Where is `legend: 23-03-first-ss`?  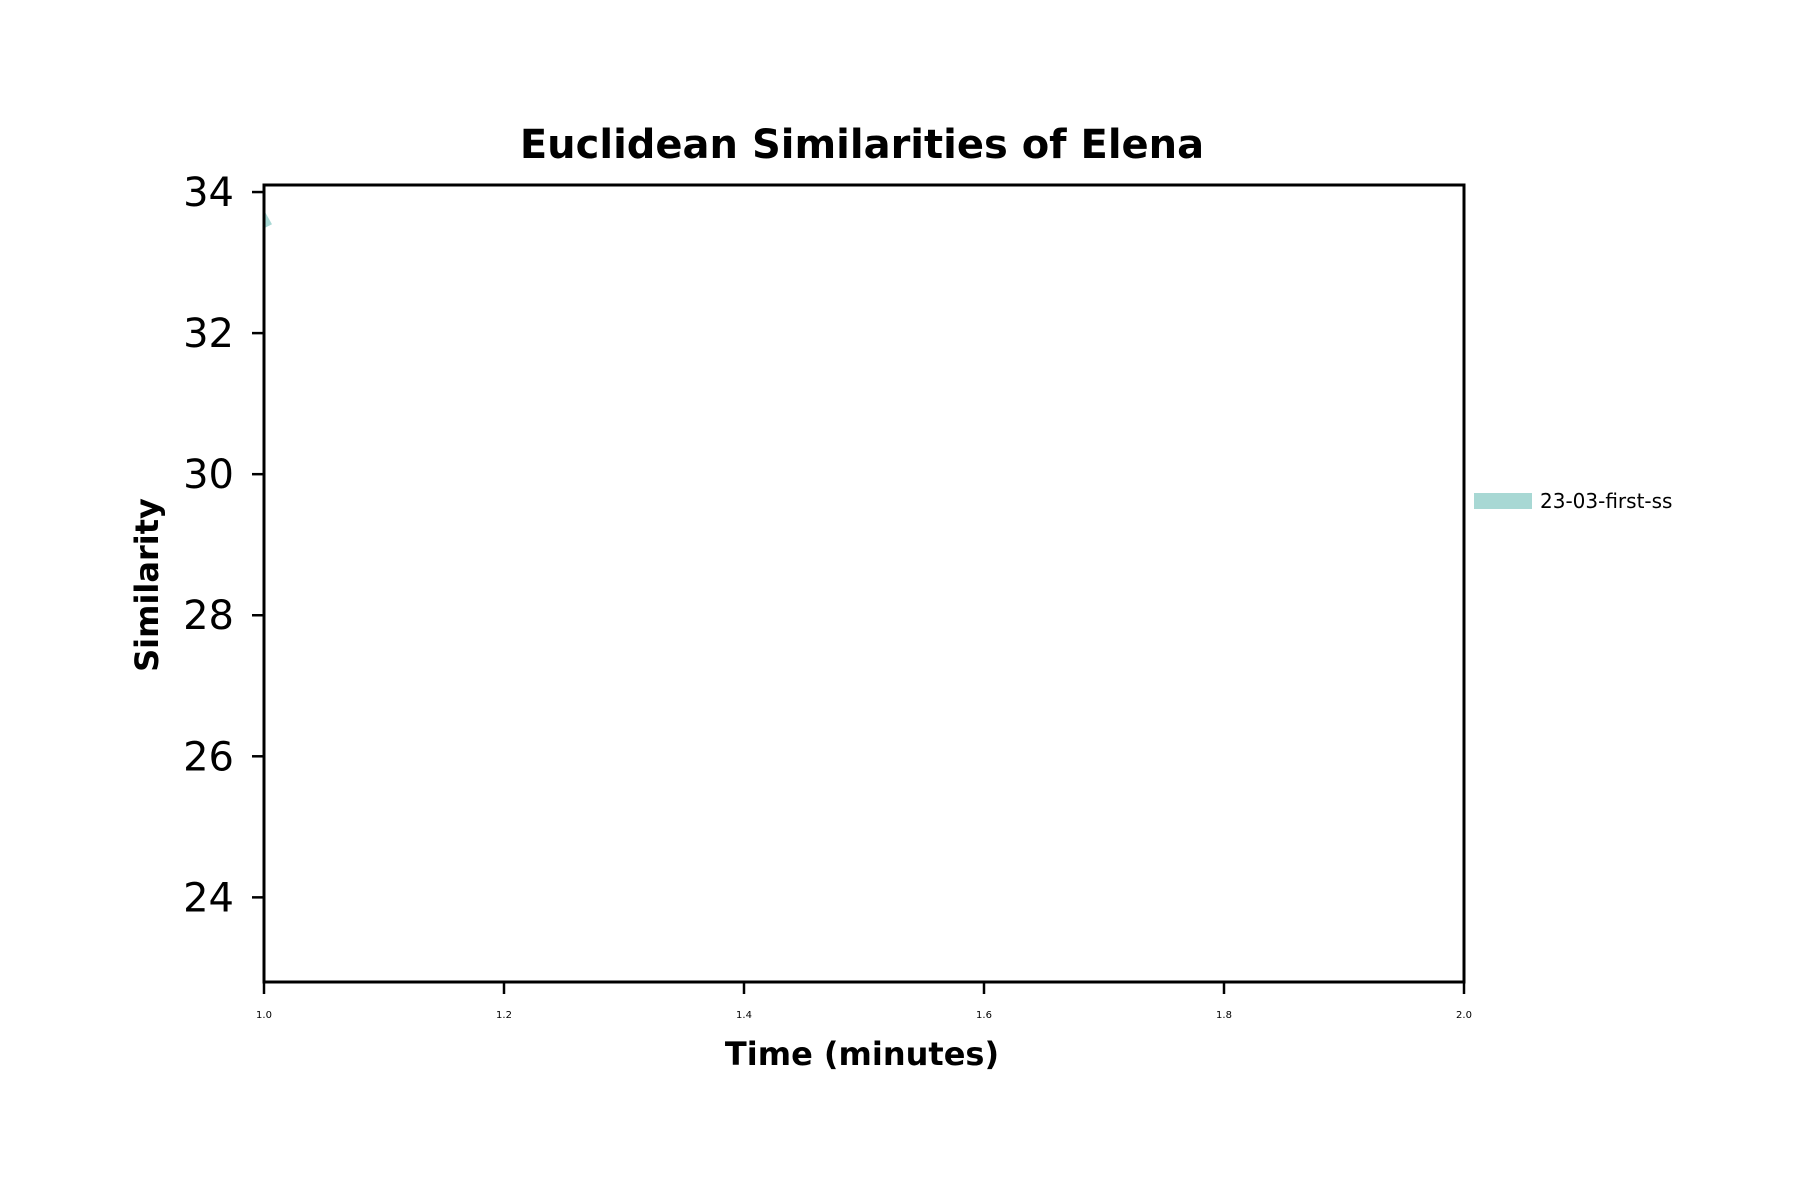
legend: 23-03-first-ss is located at coordinates (1573, 501).